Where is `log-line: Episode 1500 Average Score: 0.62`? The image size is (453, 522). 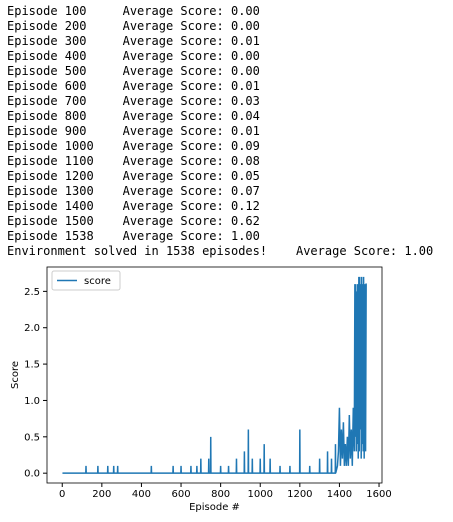 log-line: Episode 1500 Average Score: 0.62 is located at coordinates (133, 221).